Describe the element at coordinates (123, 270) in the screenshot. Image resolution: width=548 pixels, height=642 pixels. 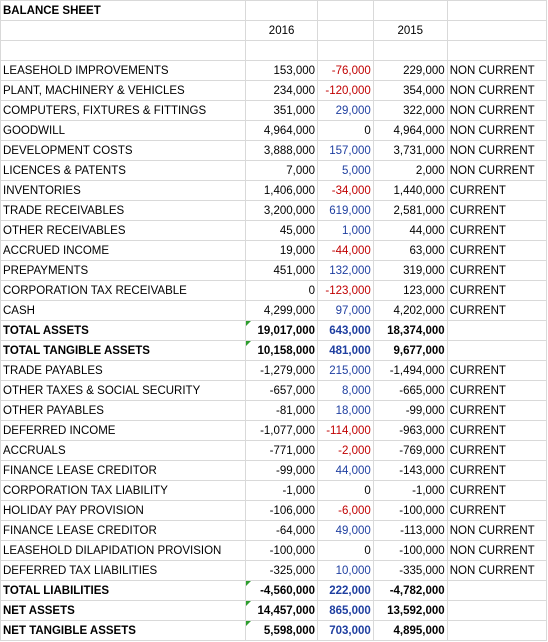
I see `row-label-cell: PREPAYMENTS` at that location.